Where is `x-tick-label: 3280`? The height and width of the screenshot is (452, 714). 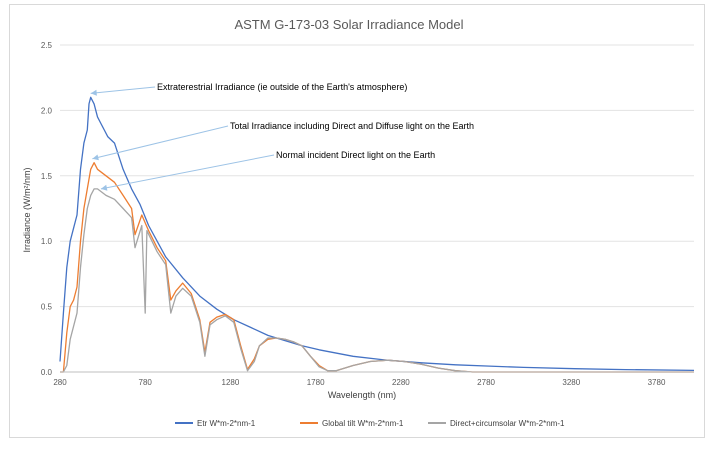
x-tick-label: 3280 is located at coordinates (571, 382).